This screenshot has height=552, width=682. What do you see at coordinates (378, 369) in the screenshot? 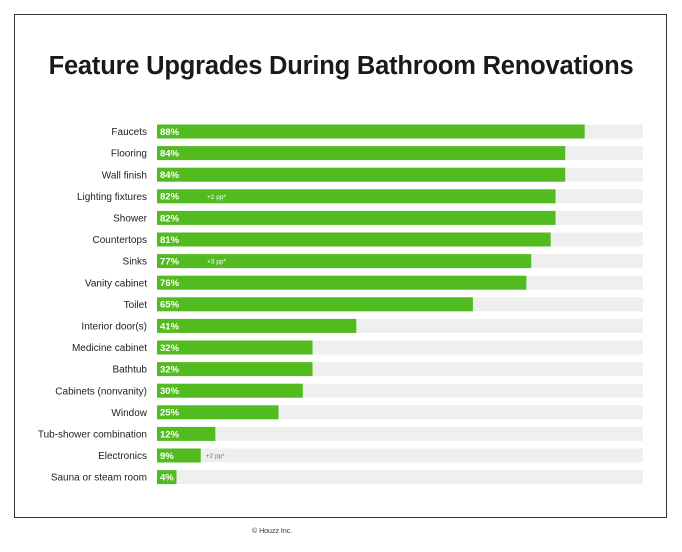
I see `bar-row: Bathtub 32%` at bounding box center [378, 369].